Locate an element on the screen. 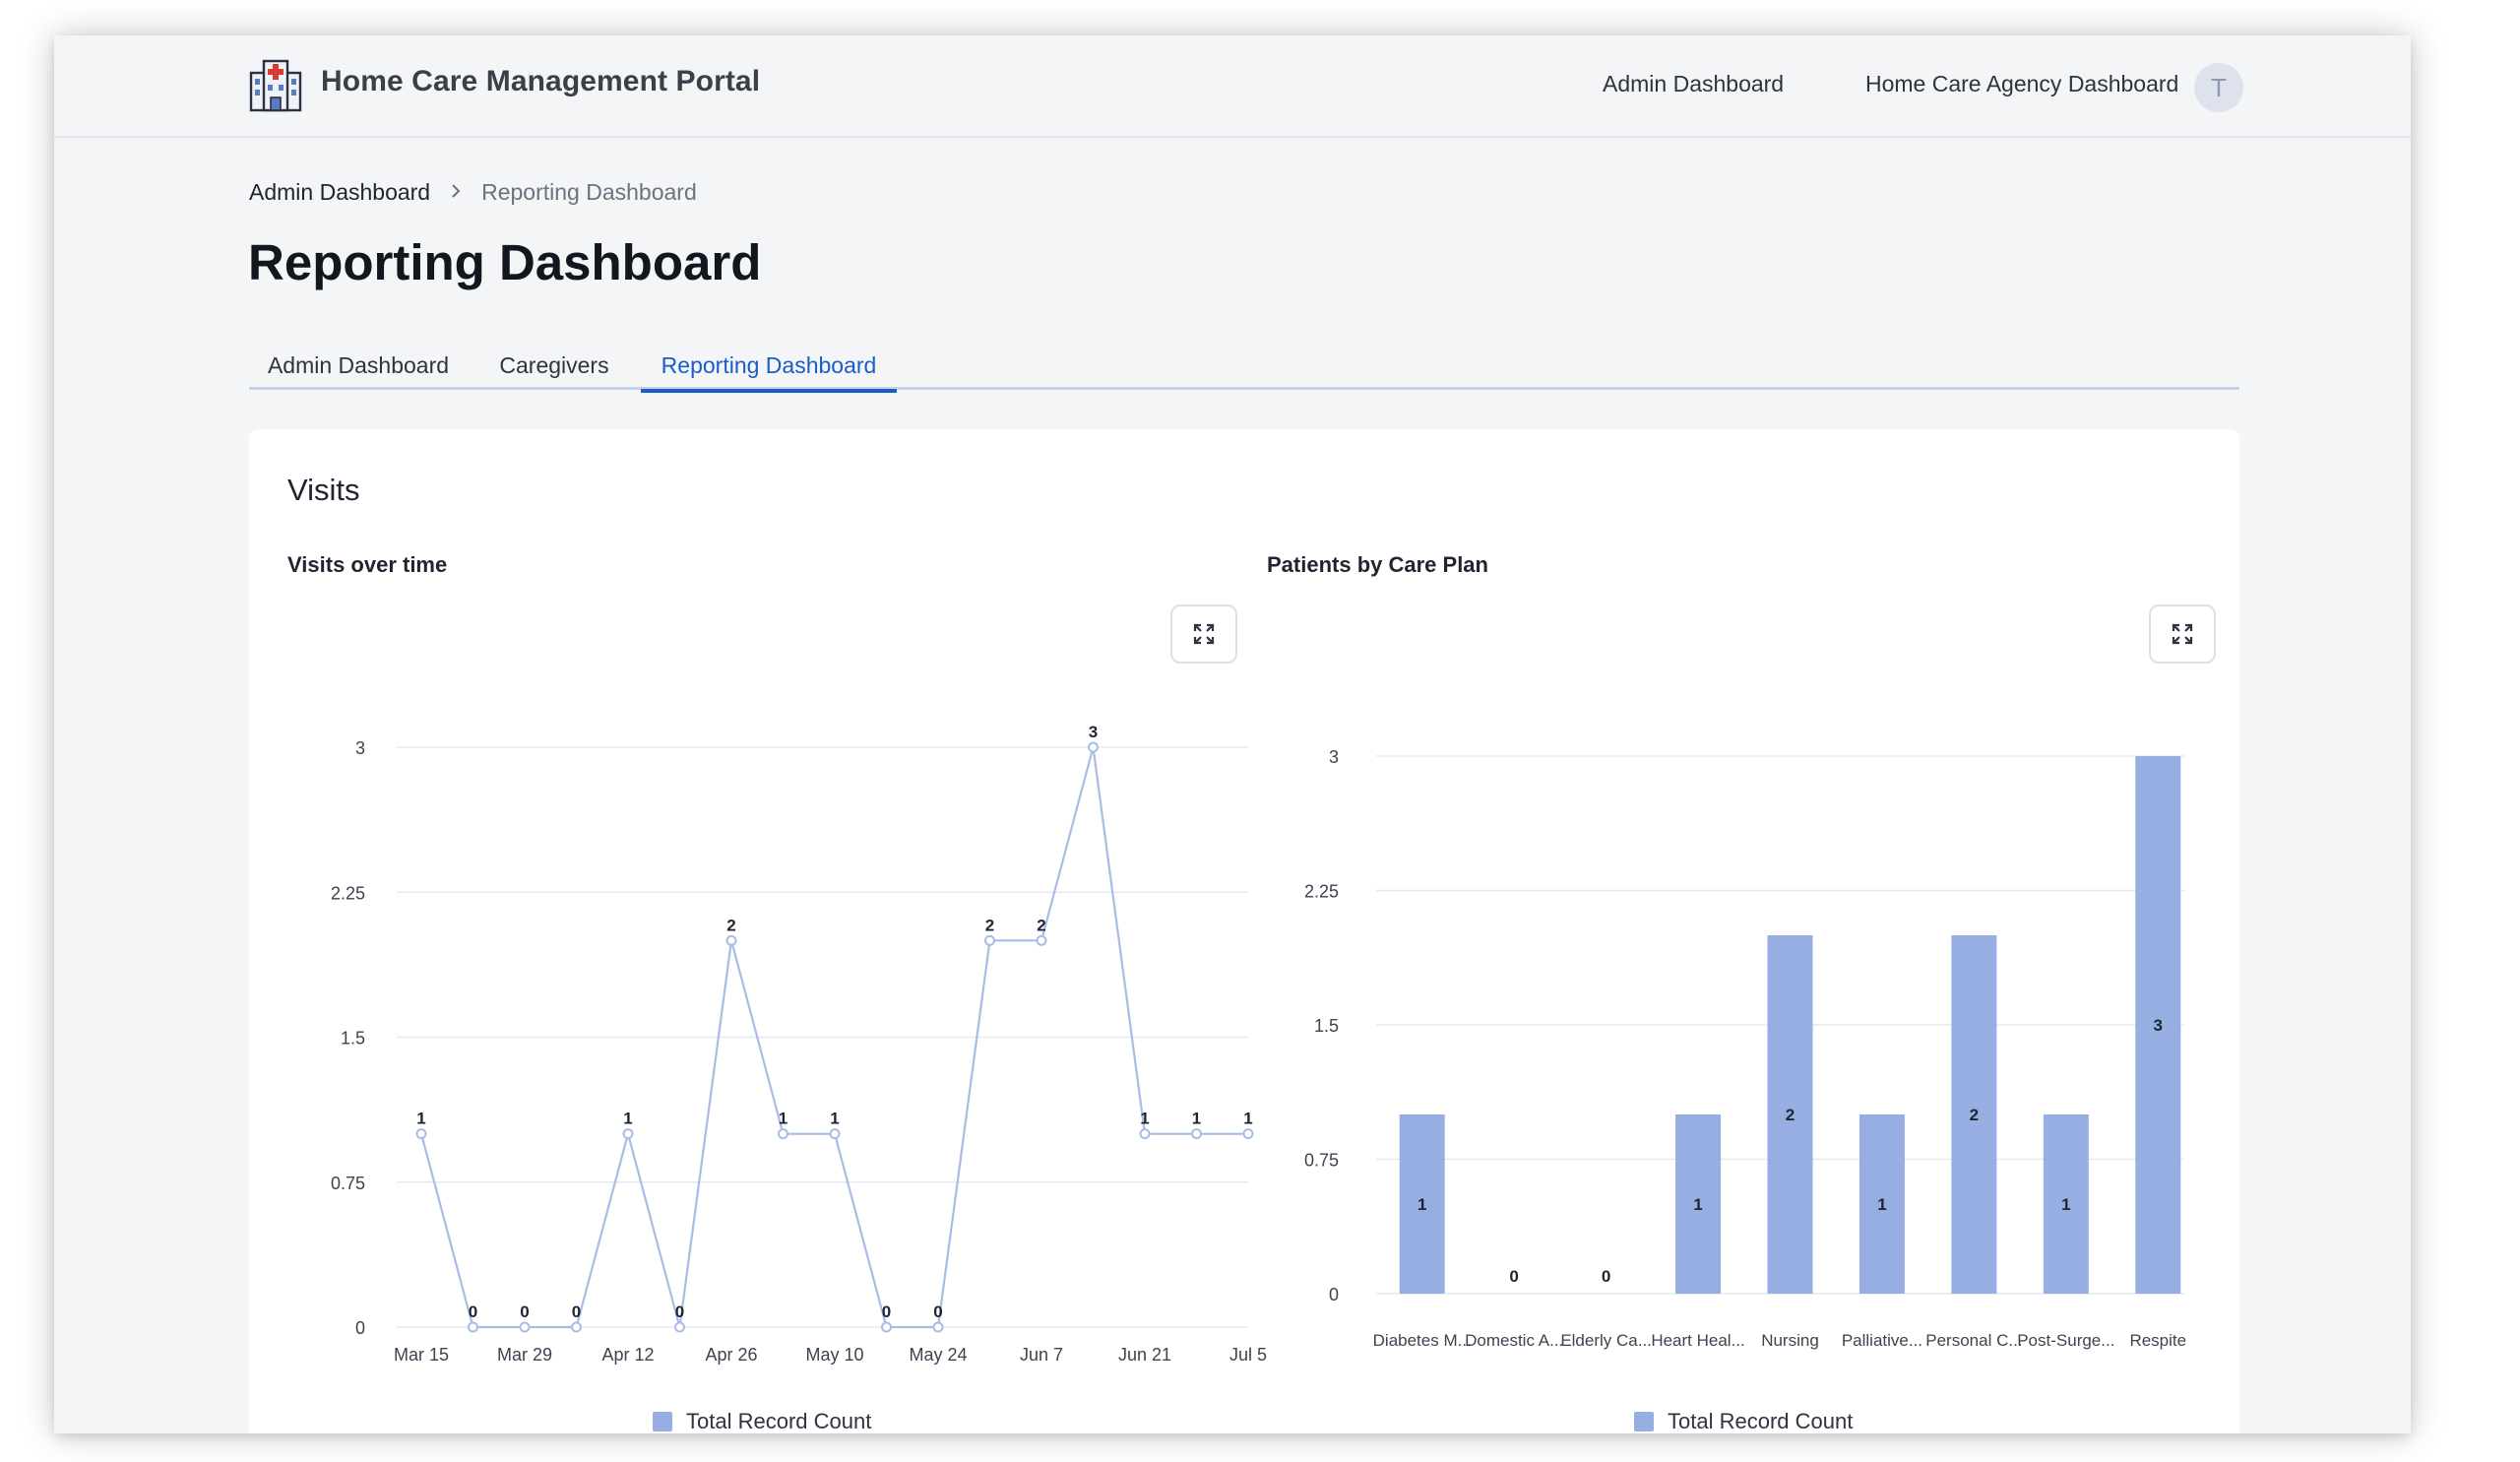 Image resolution: width=2520 pixels, height=1462 pixels. x-tick-label: Respite is located at coordinates (2157, 1340).